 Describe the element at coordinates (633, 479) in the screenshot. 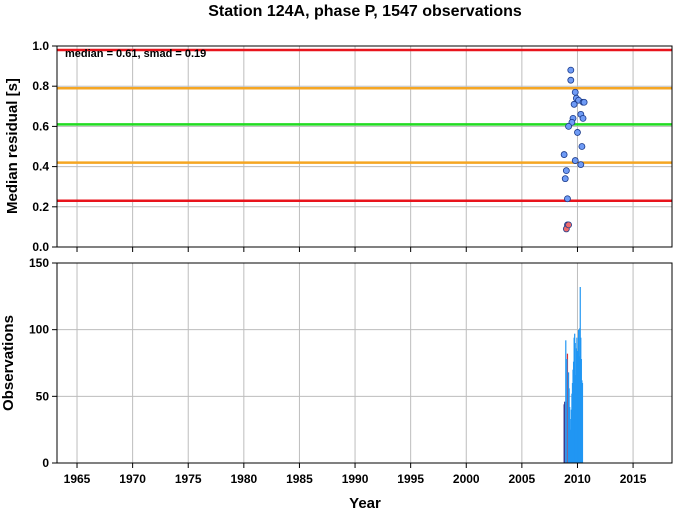

I see `x-tick-label: 2015` at that location.